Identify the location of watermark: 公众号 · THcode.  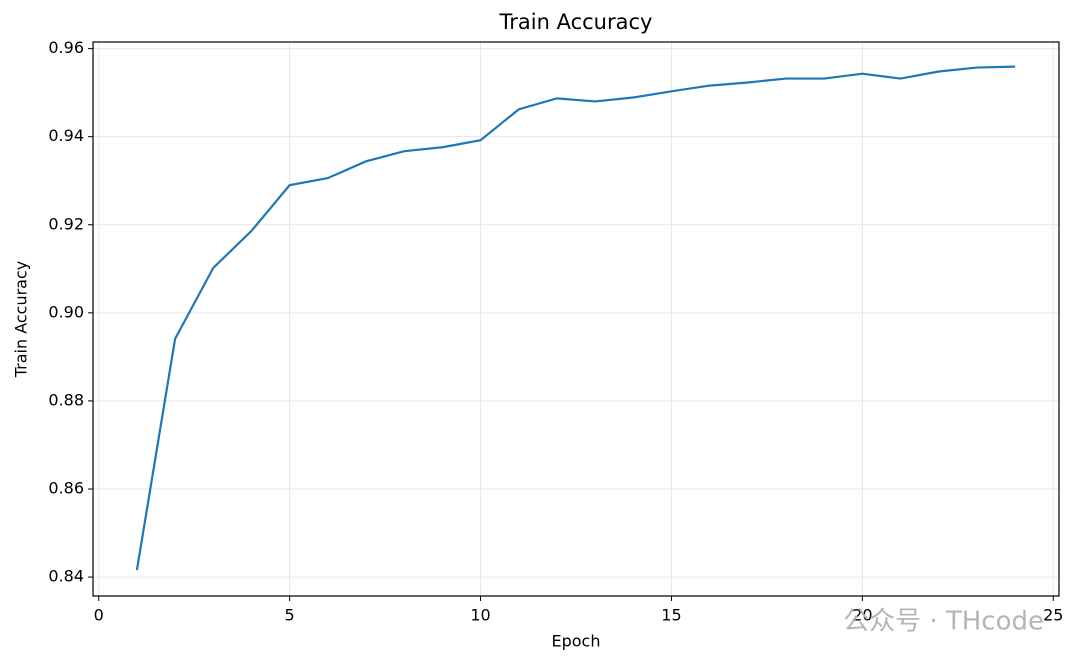
(943, 622).